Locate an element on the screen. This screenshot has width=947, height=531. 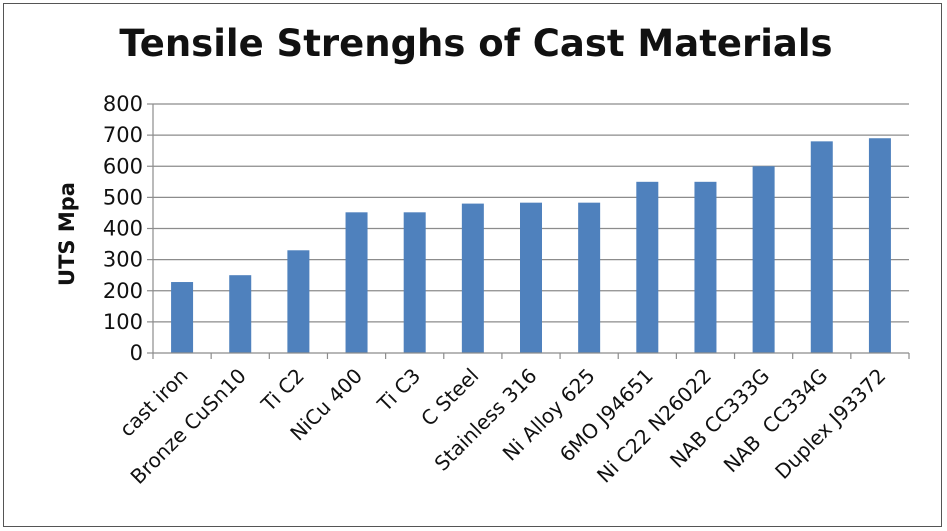
x-category-label: Ti C2 is located at coordinates (282, 390).